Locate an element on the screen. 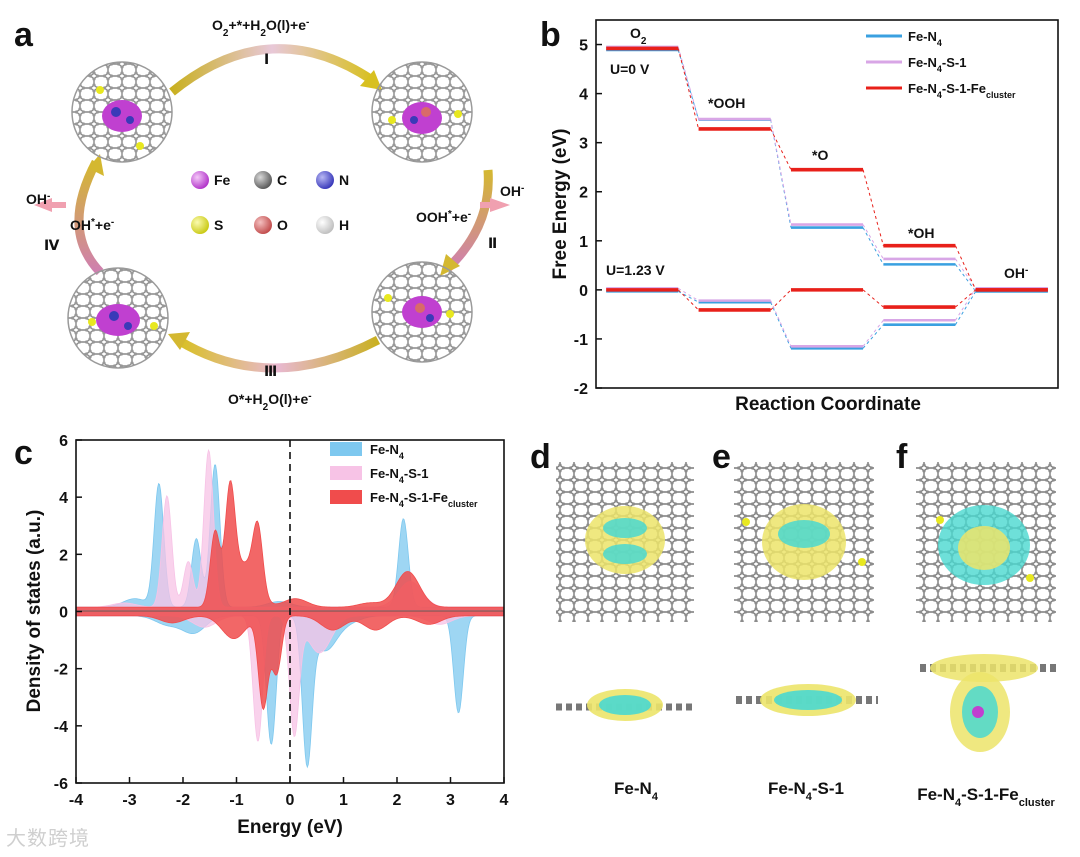 The width and height of the screenshot is (1080, 857). step-3-roman: Ⅲ is located at coordinates (270, 371).